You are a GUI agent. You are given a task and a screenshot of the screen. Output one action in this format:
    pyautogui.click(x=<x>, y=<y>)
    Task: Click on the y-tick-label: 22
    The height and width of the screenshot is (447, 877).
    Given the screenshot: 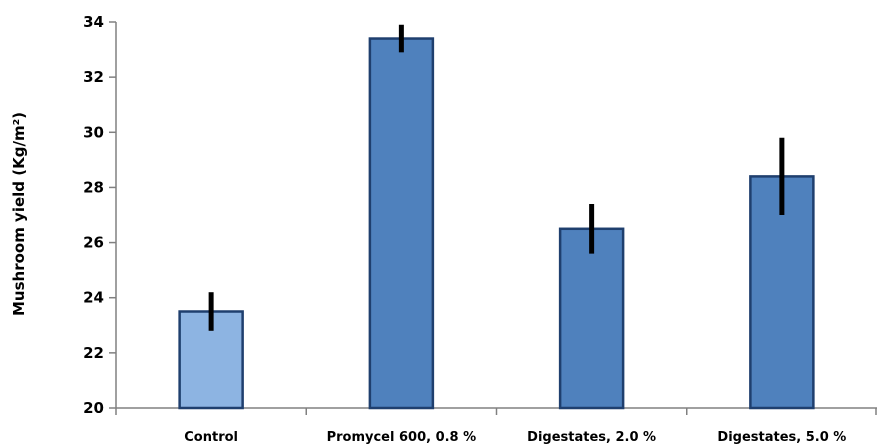 What is the action you would take?
    pyautogui.click(x=93, y=353)
    